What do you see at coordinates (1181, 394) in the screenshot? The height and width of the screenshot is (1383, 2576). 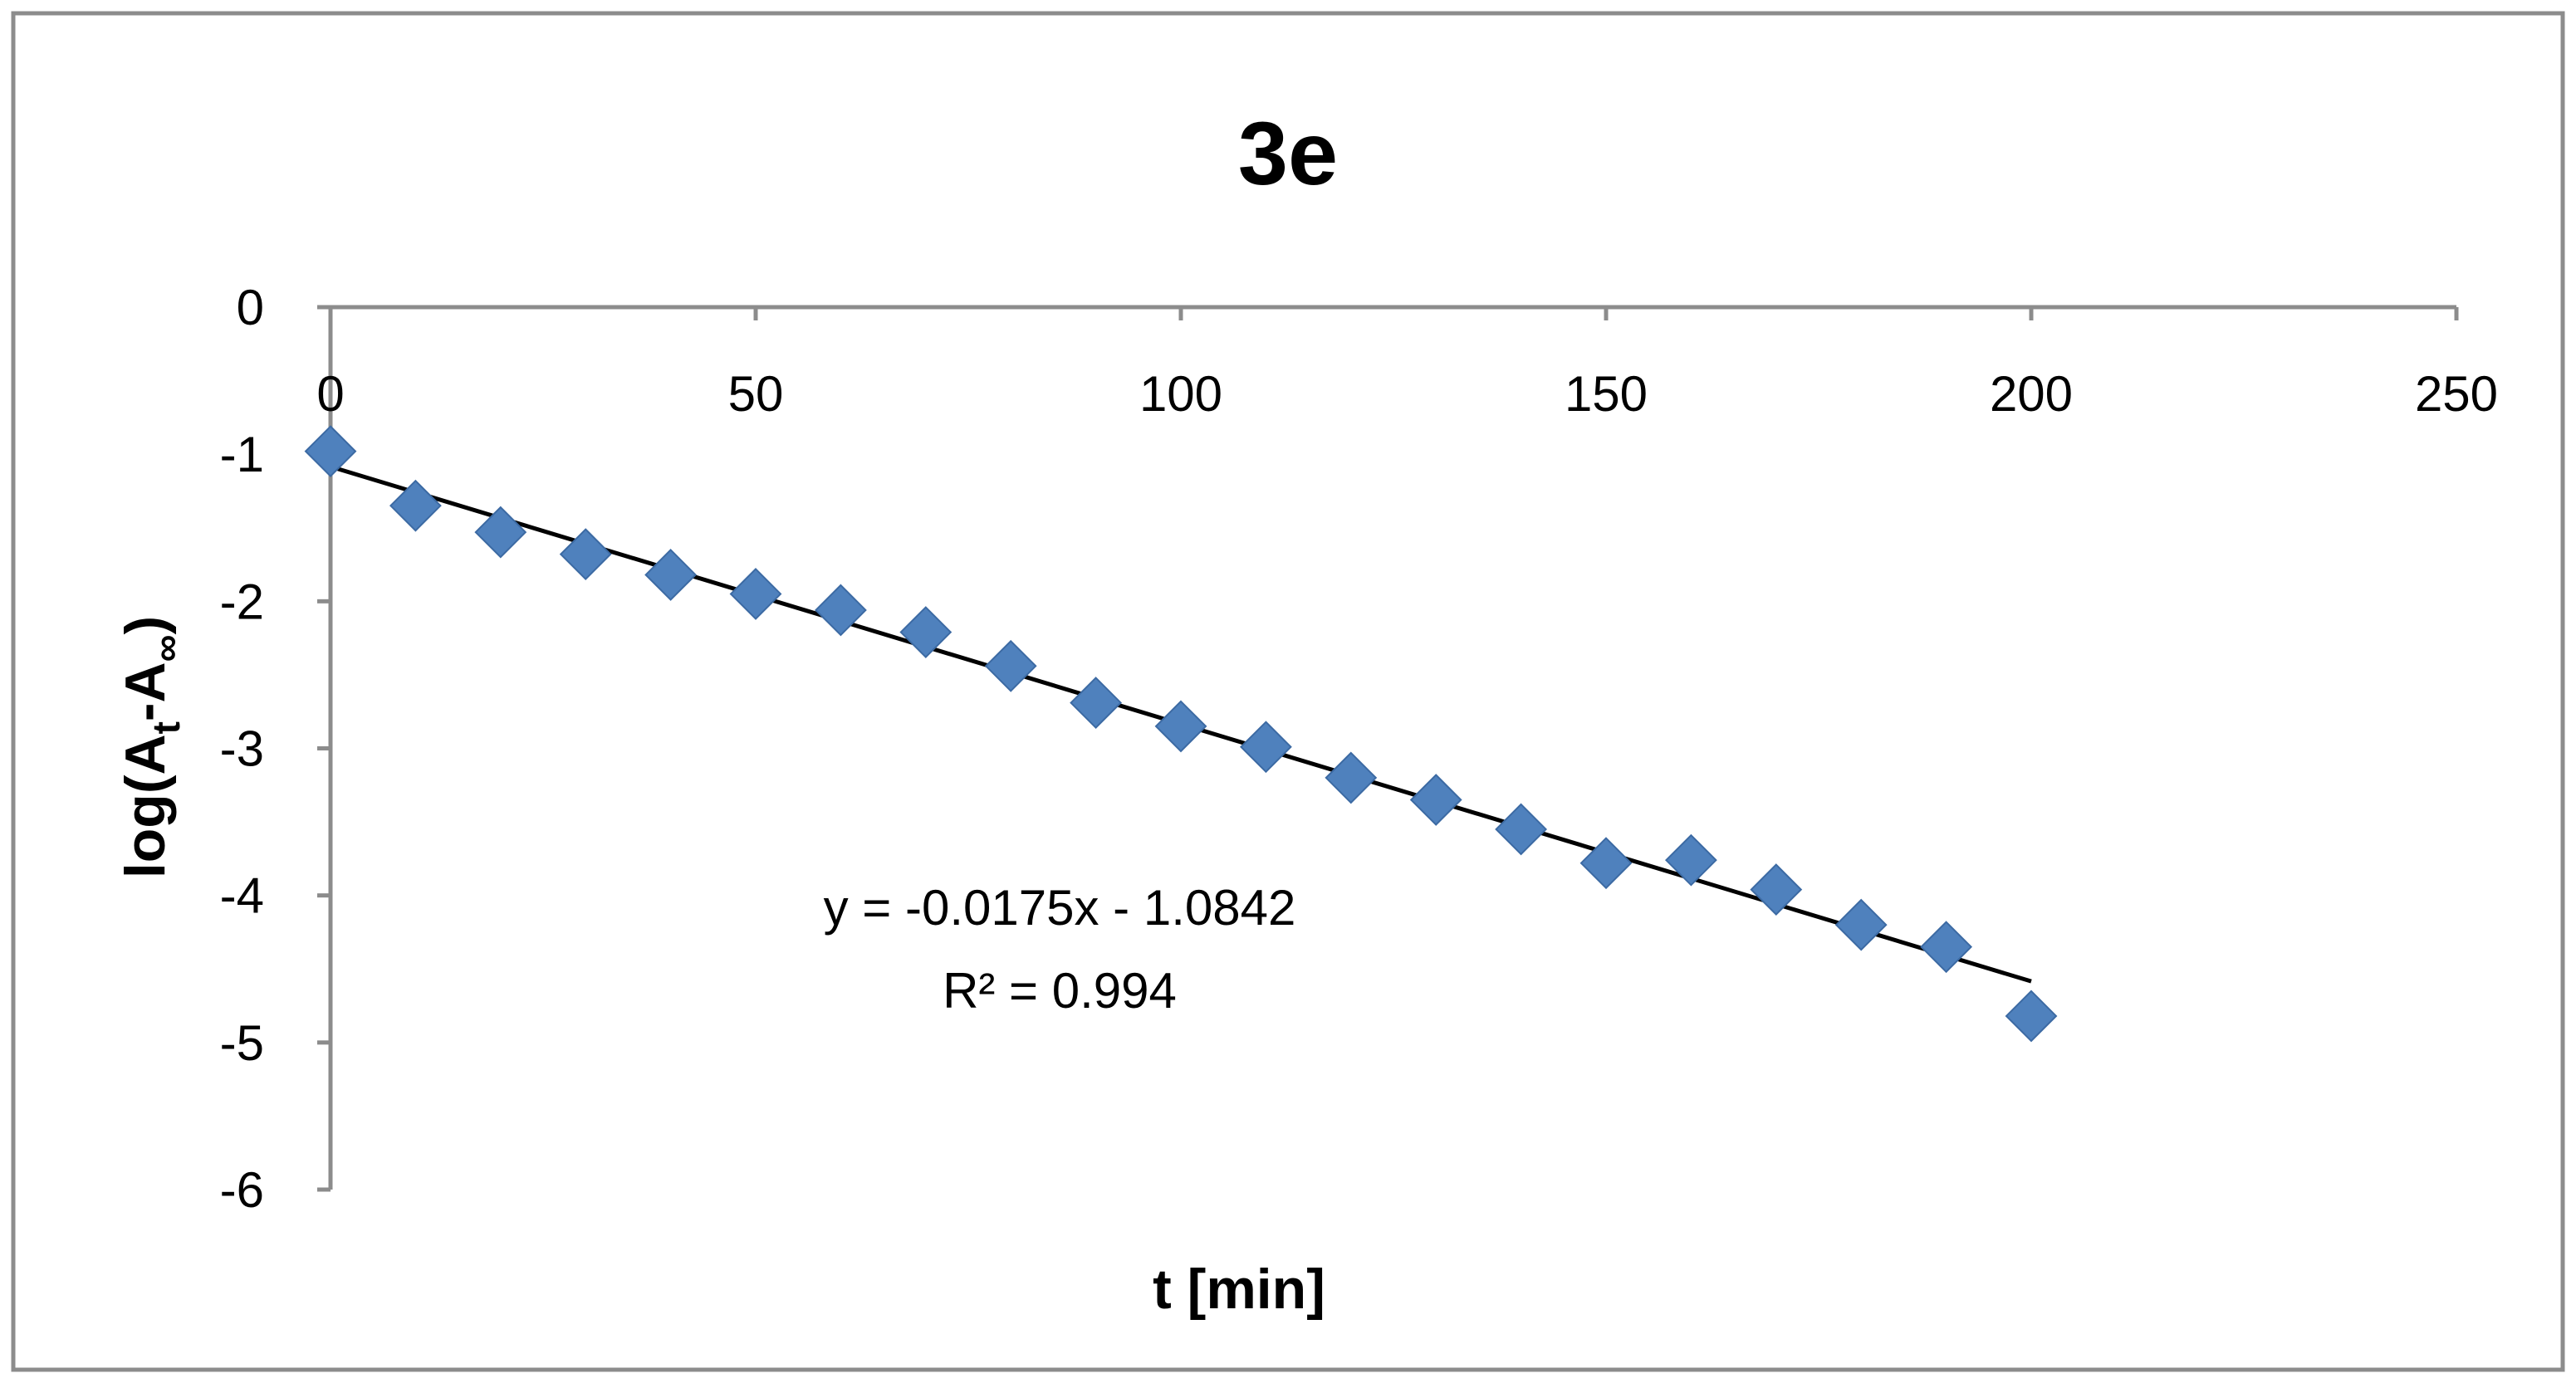 I see `x-tick-label: 100` at bounding box center [1181, 394].